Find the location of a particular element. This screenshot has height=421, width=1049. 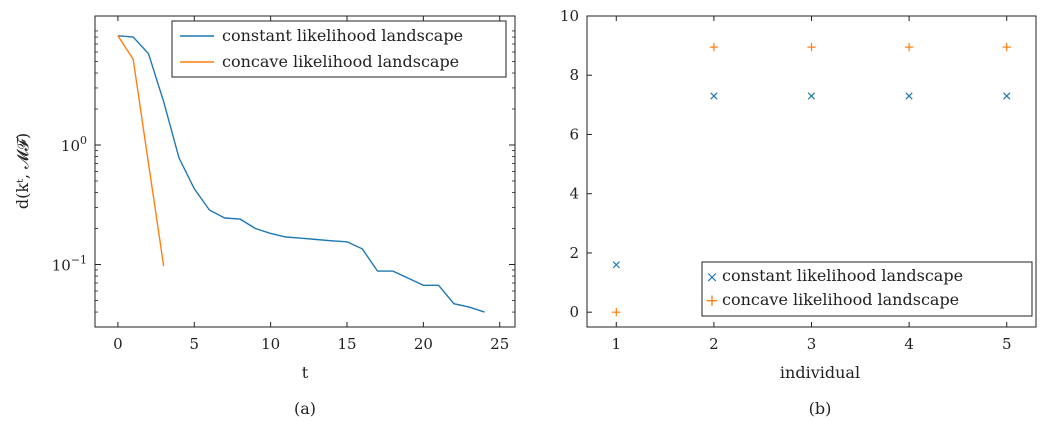

panel-b-legend-marker-constant: × is located at coordinates (712, 277).